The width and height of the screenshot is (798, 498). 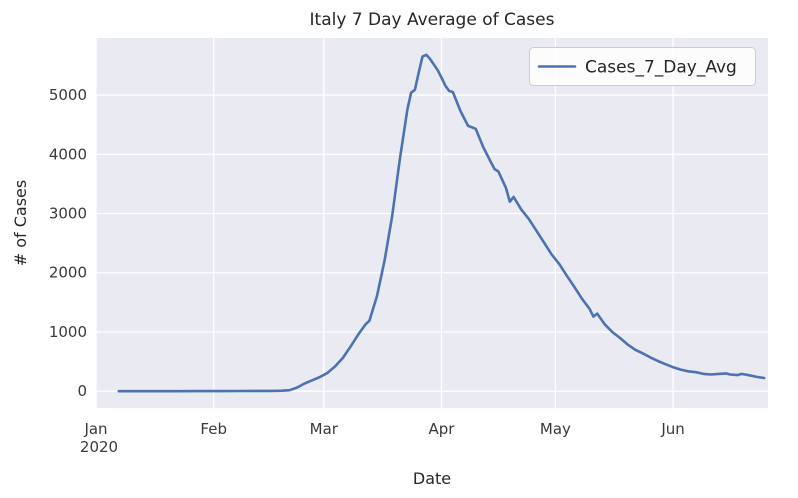 What do you see at coordinates (68, 332) in the screenshot?
I see `y-tick-label: 1000` at bounding box center [68, 332].